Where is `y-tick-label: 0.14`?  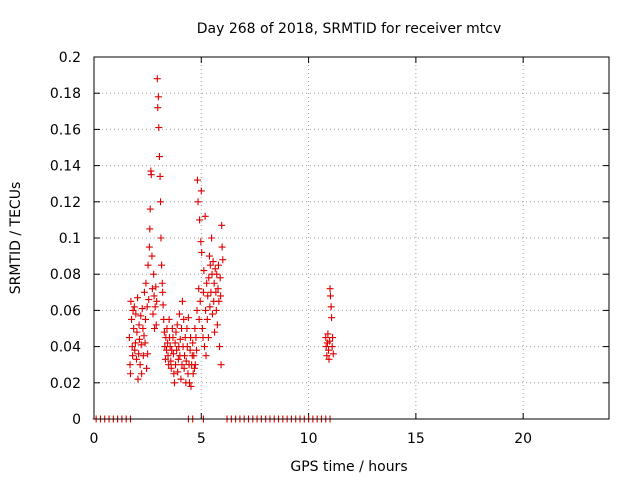
y-tick-label: 0.14 is located at coordinates (65, 167).